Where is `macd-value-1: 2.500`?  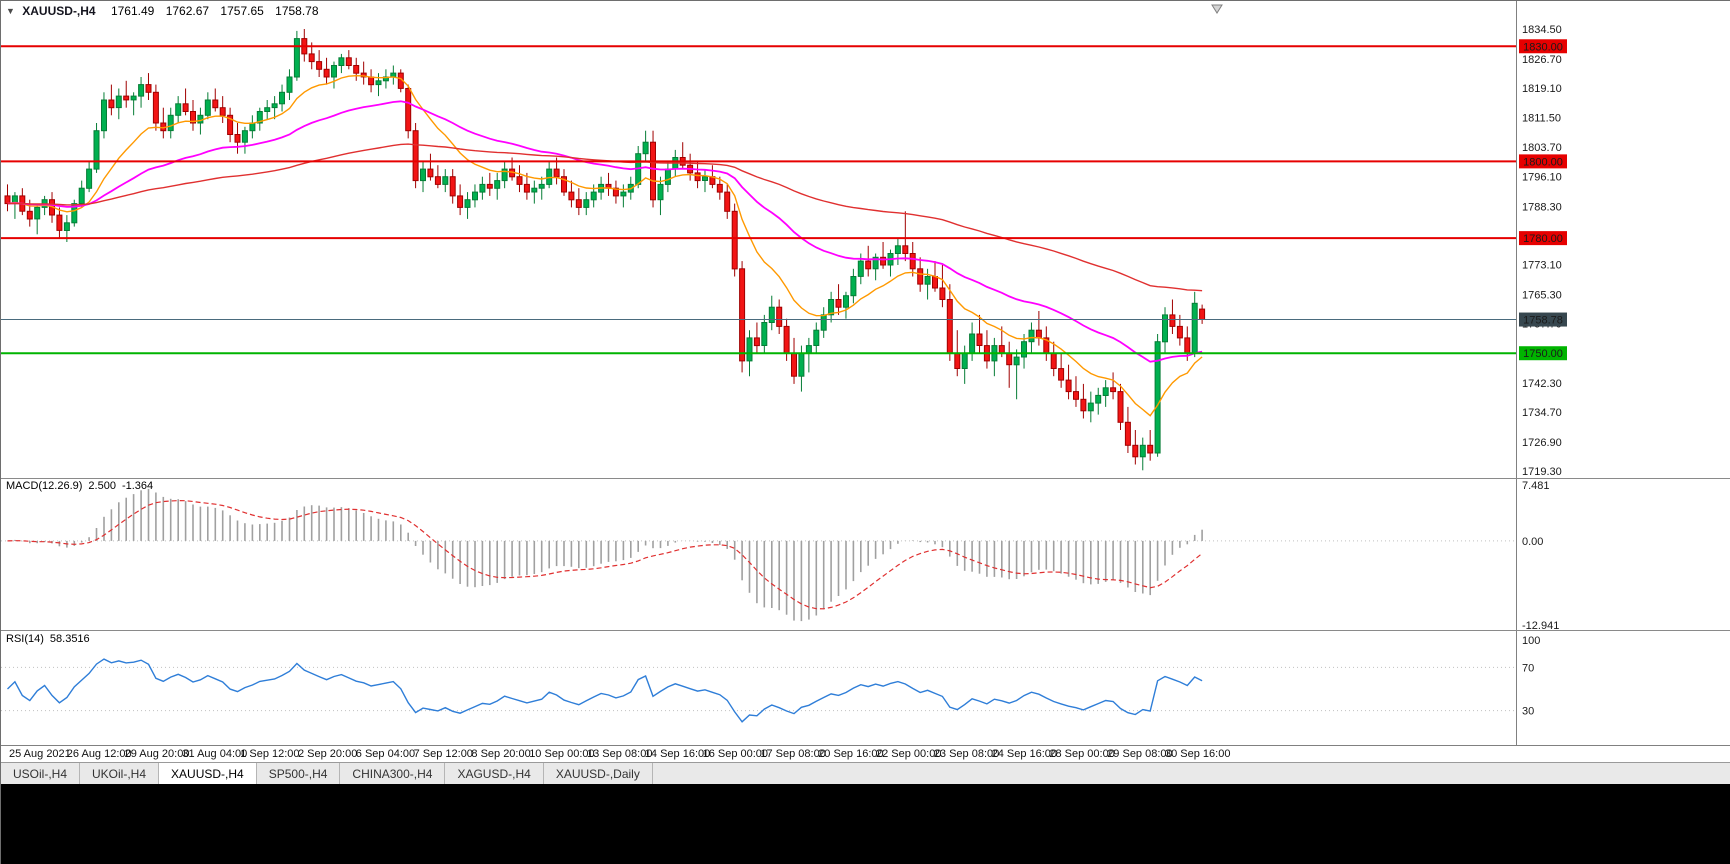
macd-value-1: 2.500 is located at coordinates (102, 486).